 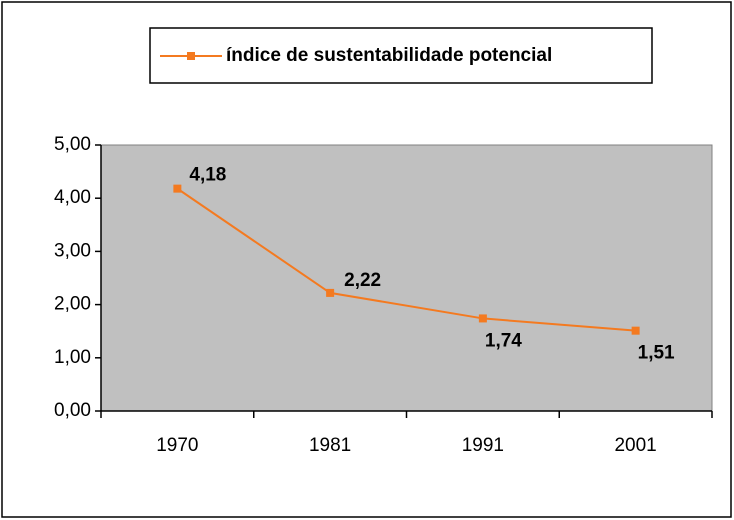 I want to click on data-label: 1,51, so click(x=656, y=353).